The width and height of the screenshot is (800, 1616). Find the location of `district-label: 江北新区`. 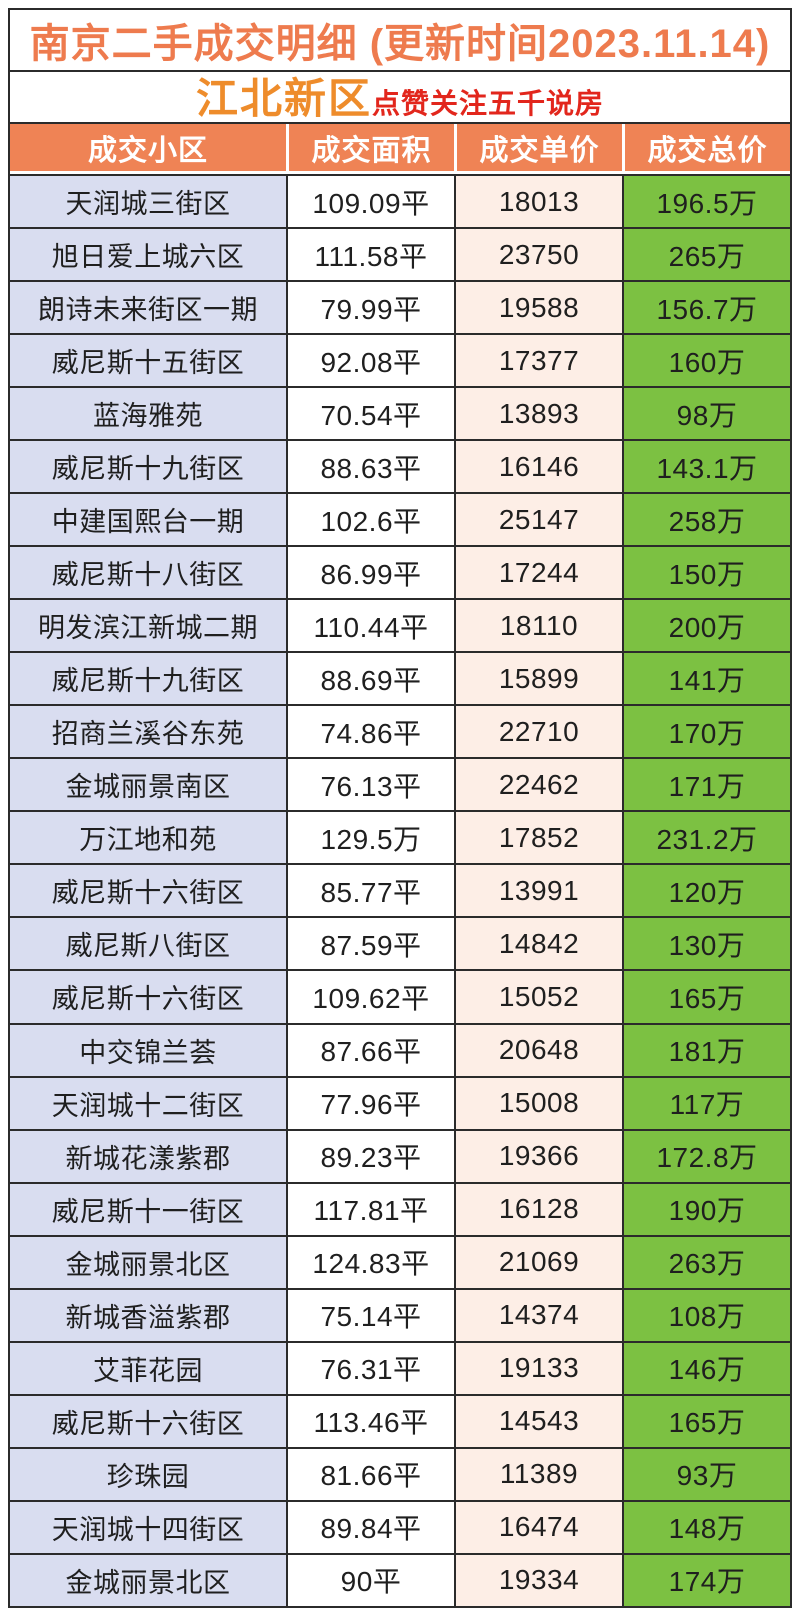

district-label: 江北新区 is located at coordinates (283, 98).